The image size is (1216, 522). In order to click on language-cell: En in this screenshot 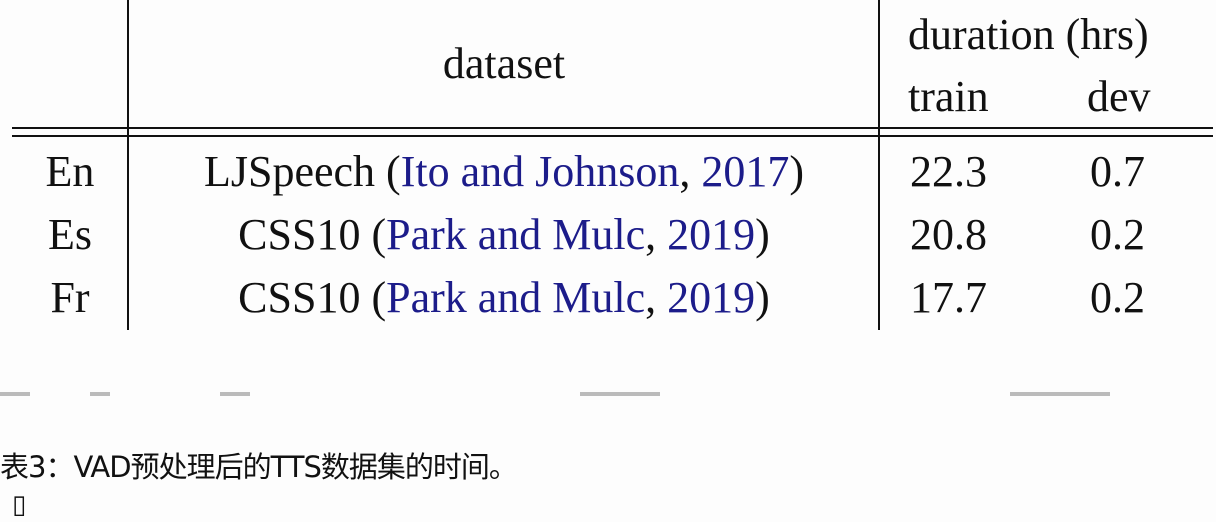, I will do `click(70, 171)`.